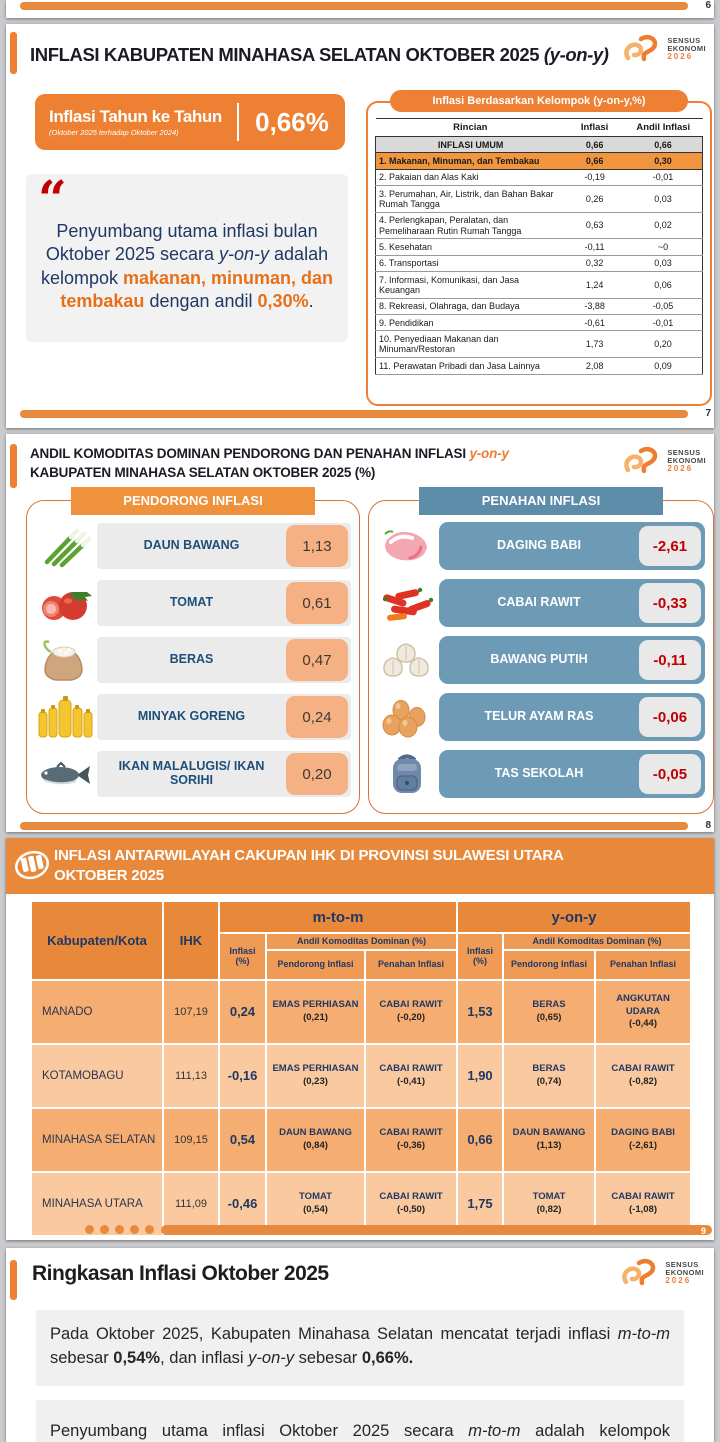 This screenshot has height=1442, width=720. Describe the element at coordinates (595, 199) in the screenshot. I see `cell-inflasi: 0,26` at that location.